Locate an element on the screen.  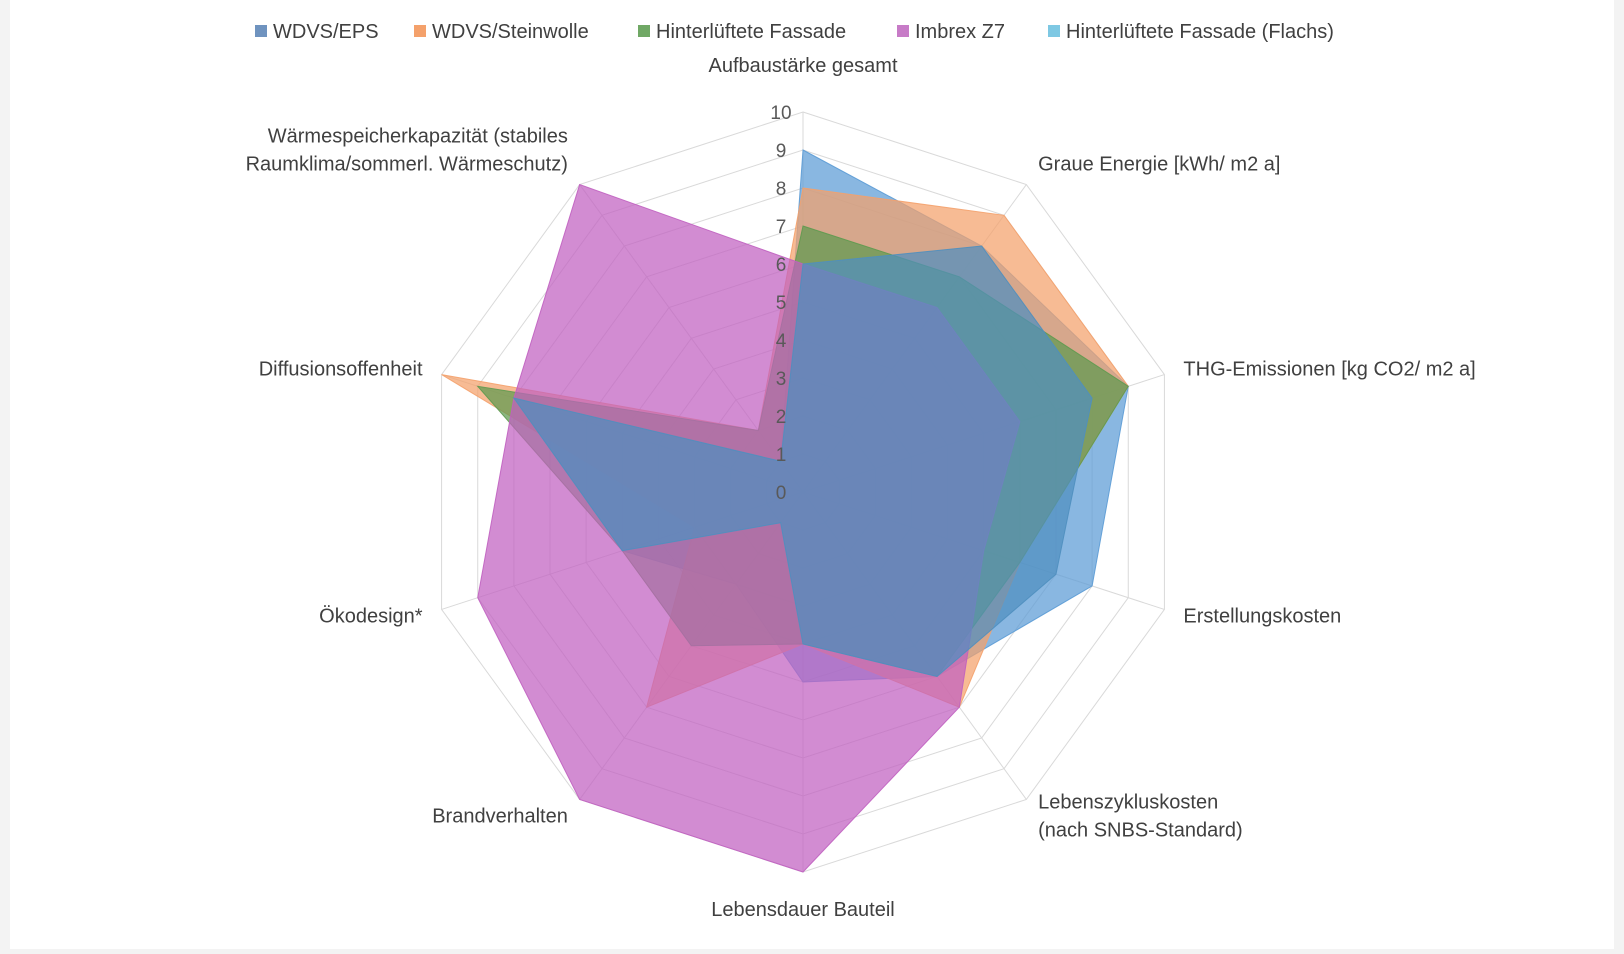
legend-label-4: Imbrex Z7 is located at coordinates (960, 32).